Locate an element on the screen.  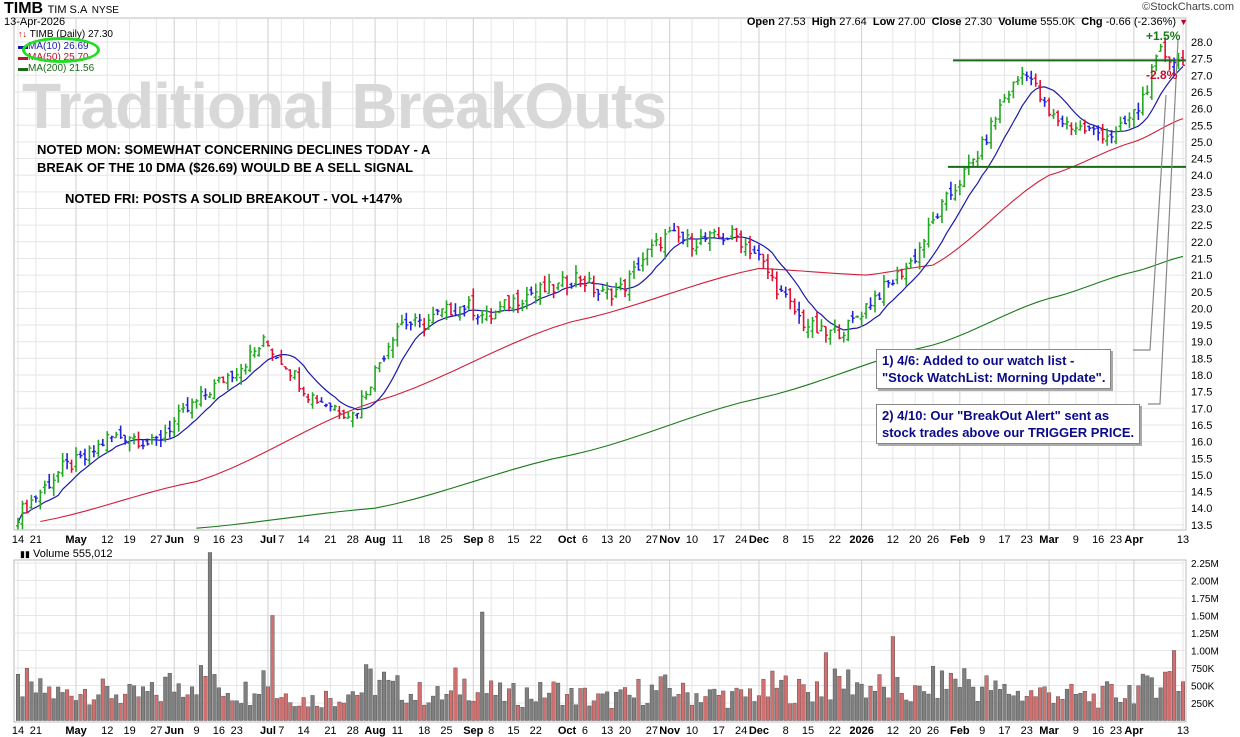
x-tick-label: 9 is located at coordinates (982, 731).